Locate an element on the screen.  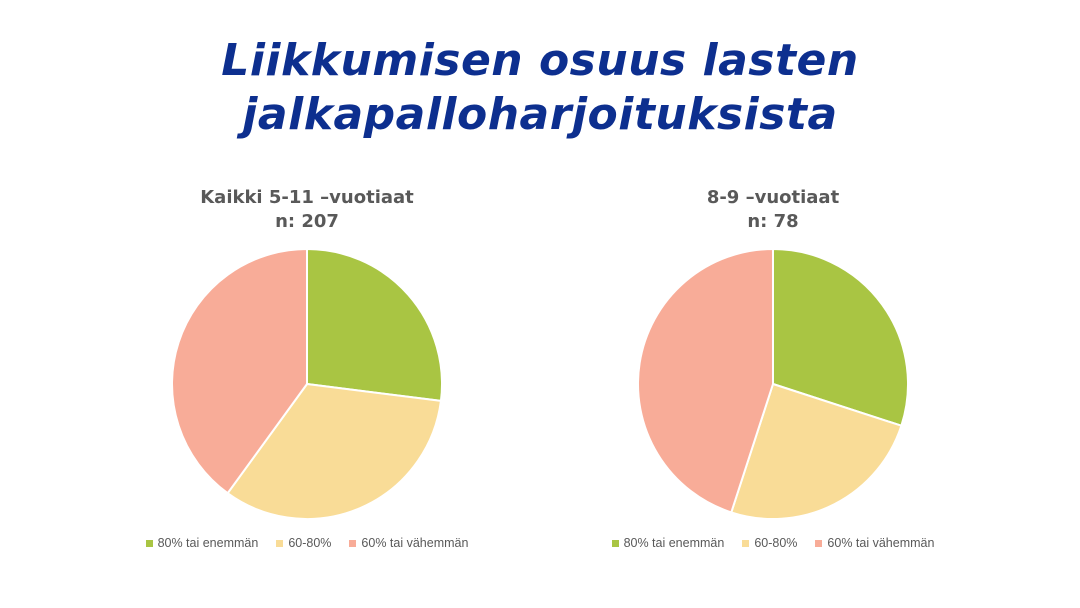
chart-title: 8-9 –vuotiaat n: 78 is located at coordinates (773, 210).